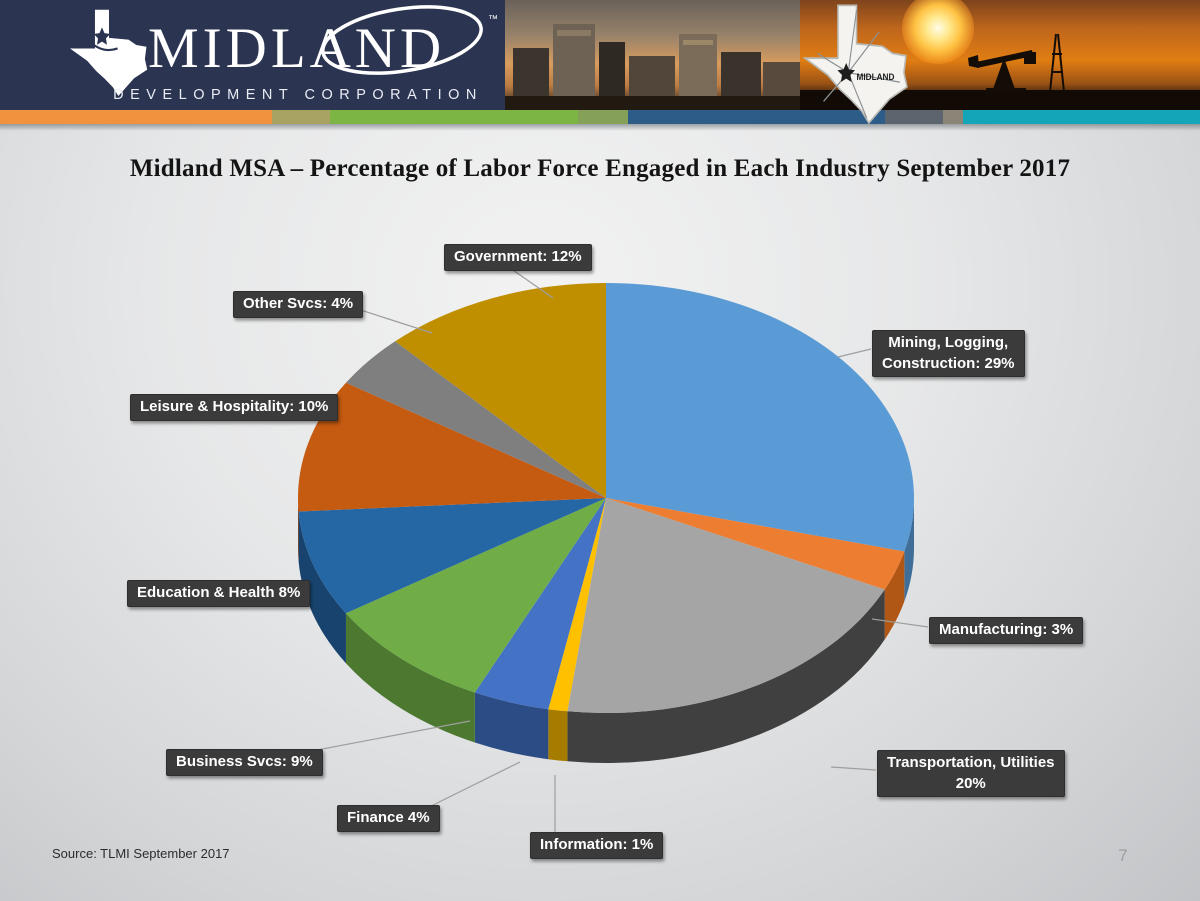 This screenshot has width=1200, height=901. What do you see at coordinates (322, 587) in the screenshot?
I see `pie-slice-side-Education & Health` at bounding box center [322, 587].